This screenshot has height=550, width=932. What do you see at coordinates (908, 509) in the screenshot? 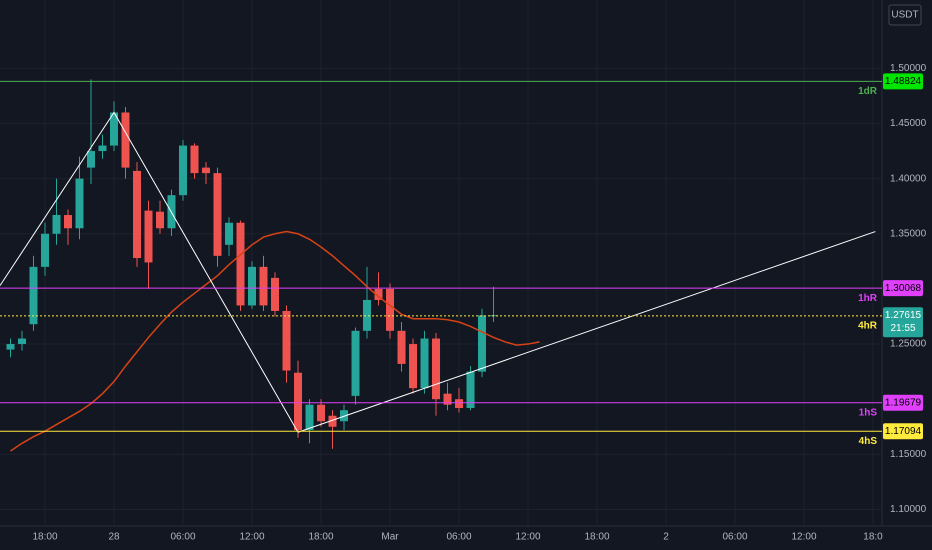
I see `y-tick-label: 1.10000` at bounding box center [908, 509].